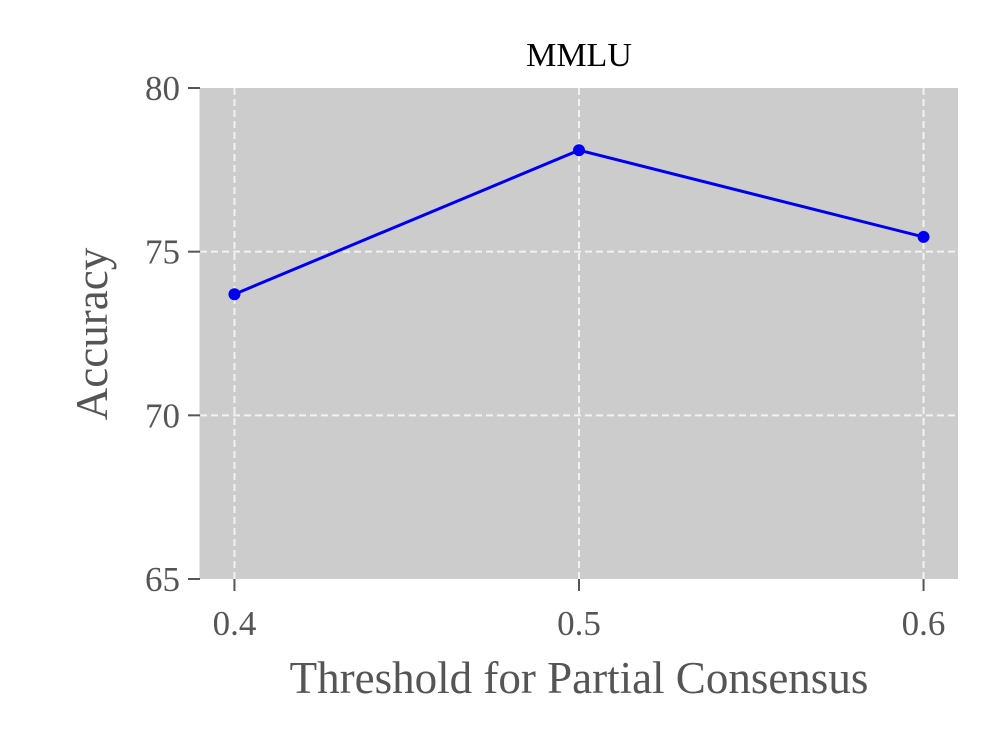 The image size is (997, 747). I want to click on x-axis-label: Threshold for Partial Consensus, so click(579, 678).